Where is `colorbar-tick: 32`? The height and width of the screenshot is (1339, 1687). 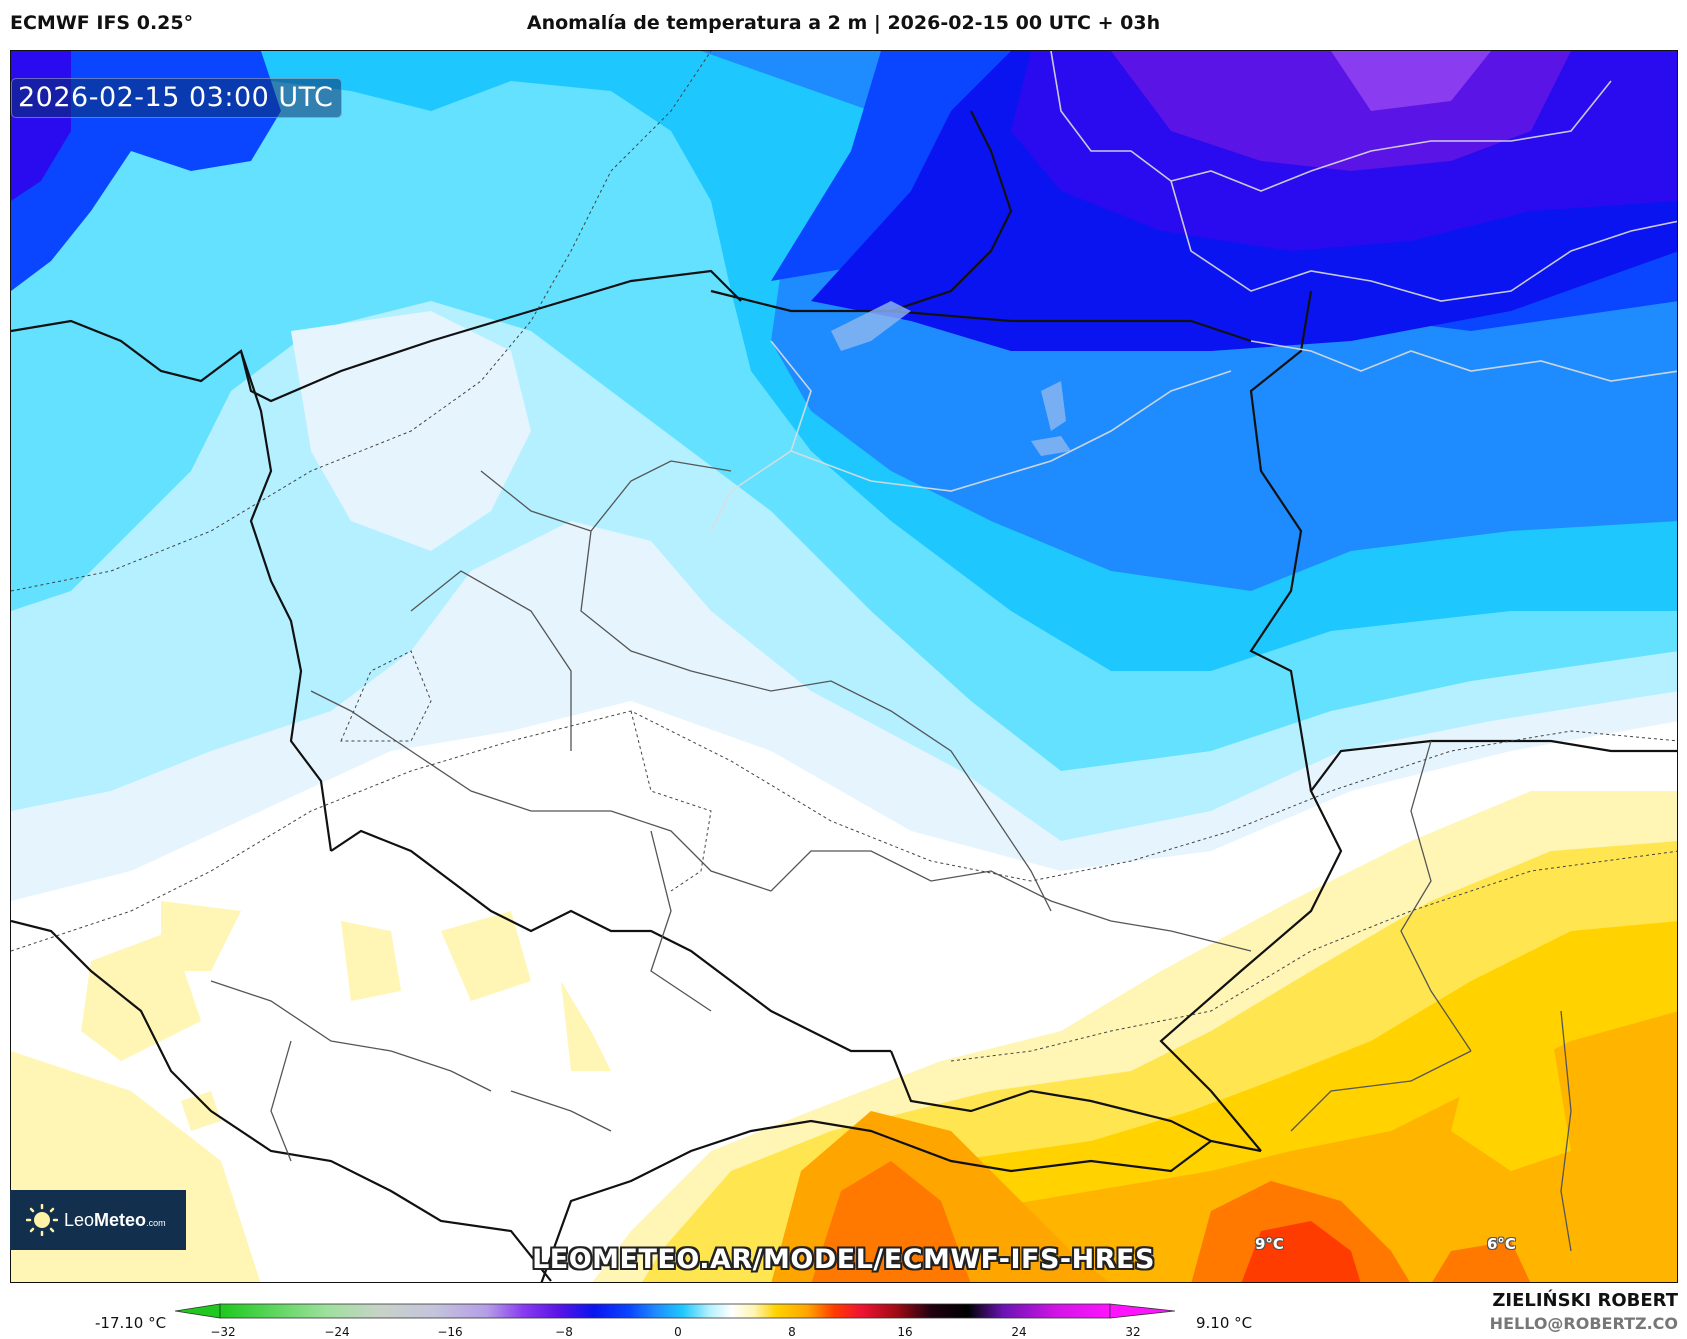 colorbar-tick: 32 is located at coordinates (1133, 1332).